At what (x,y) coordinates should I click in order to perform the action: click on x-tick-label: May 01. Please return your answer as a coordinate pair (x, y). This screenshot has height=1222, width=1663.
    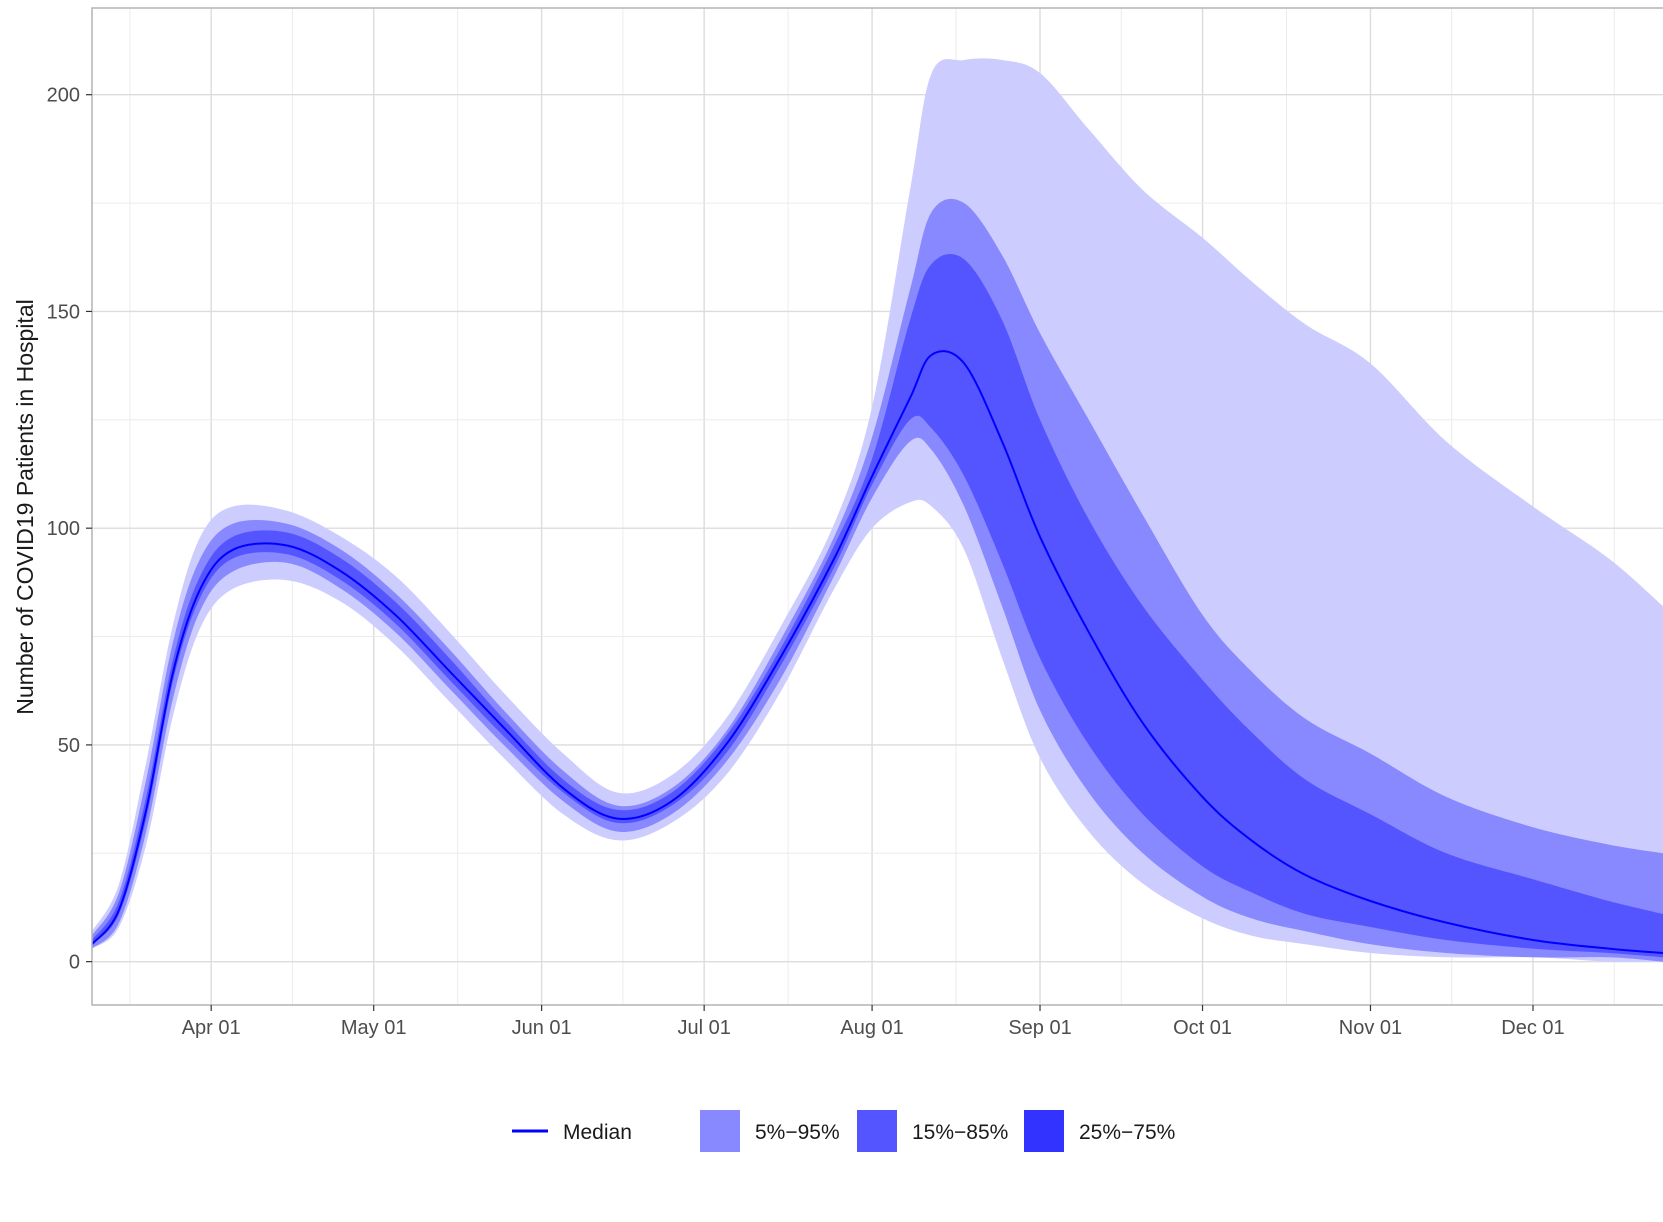
    Looking at the image, I should click on (374, 1028).